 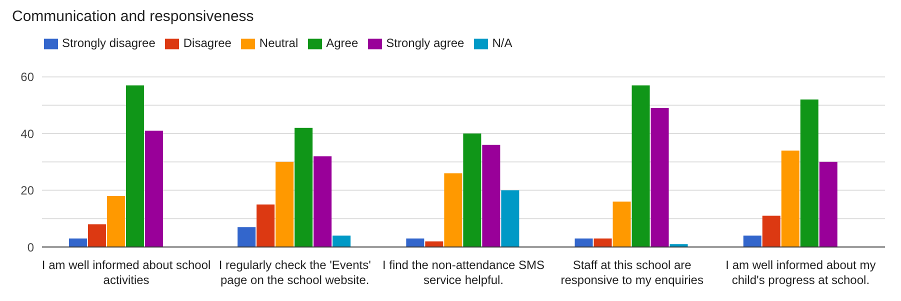 I want to click on x-tick-label: I regularly check the 'Events' page on the school website., so click(x=294, y=272).